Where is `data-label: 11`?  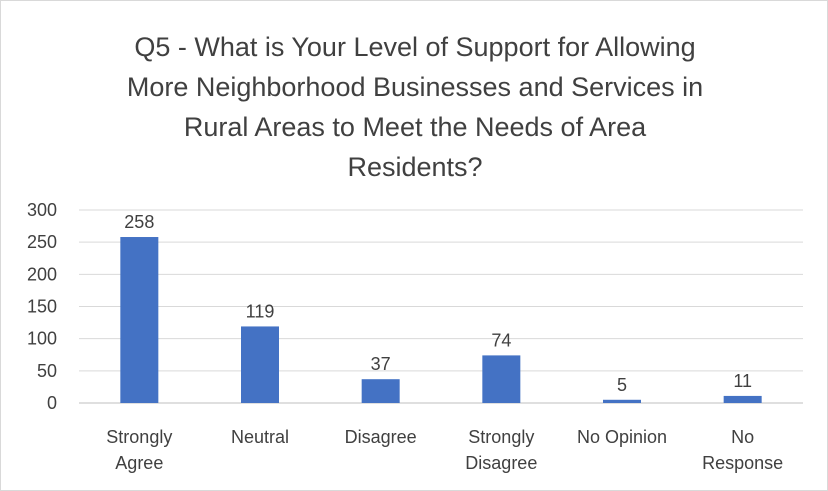
data-label: 11 is located at coordinates (742, 381).